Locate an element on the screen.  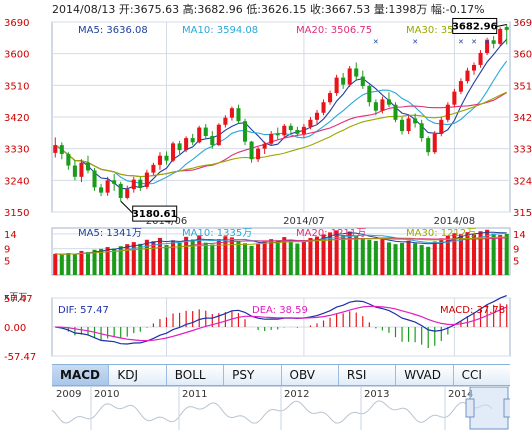
price-tick-right: 3330 is located at coordinates (522, 150).